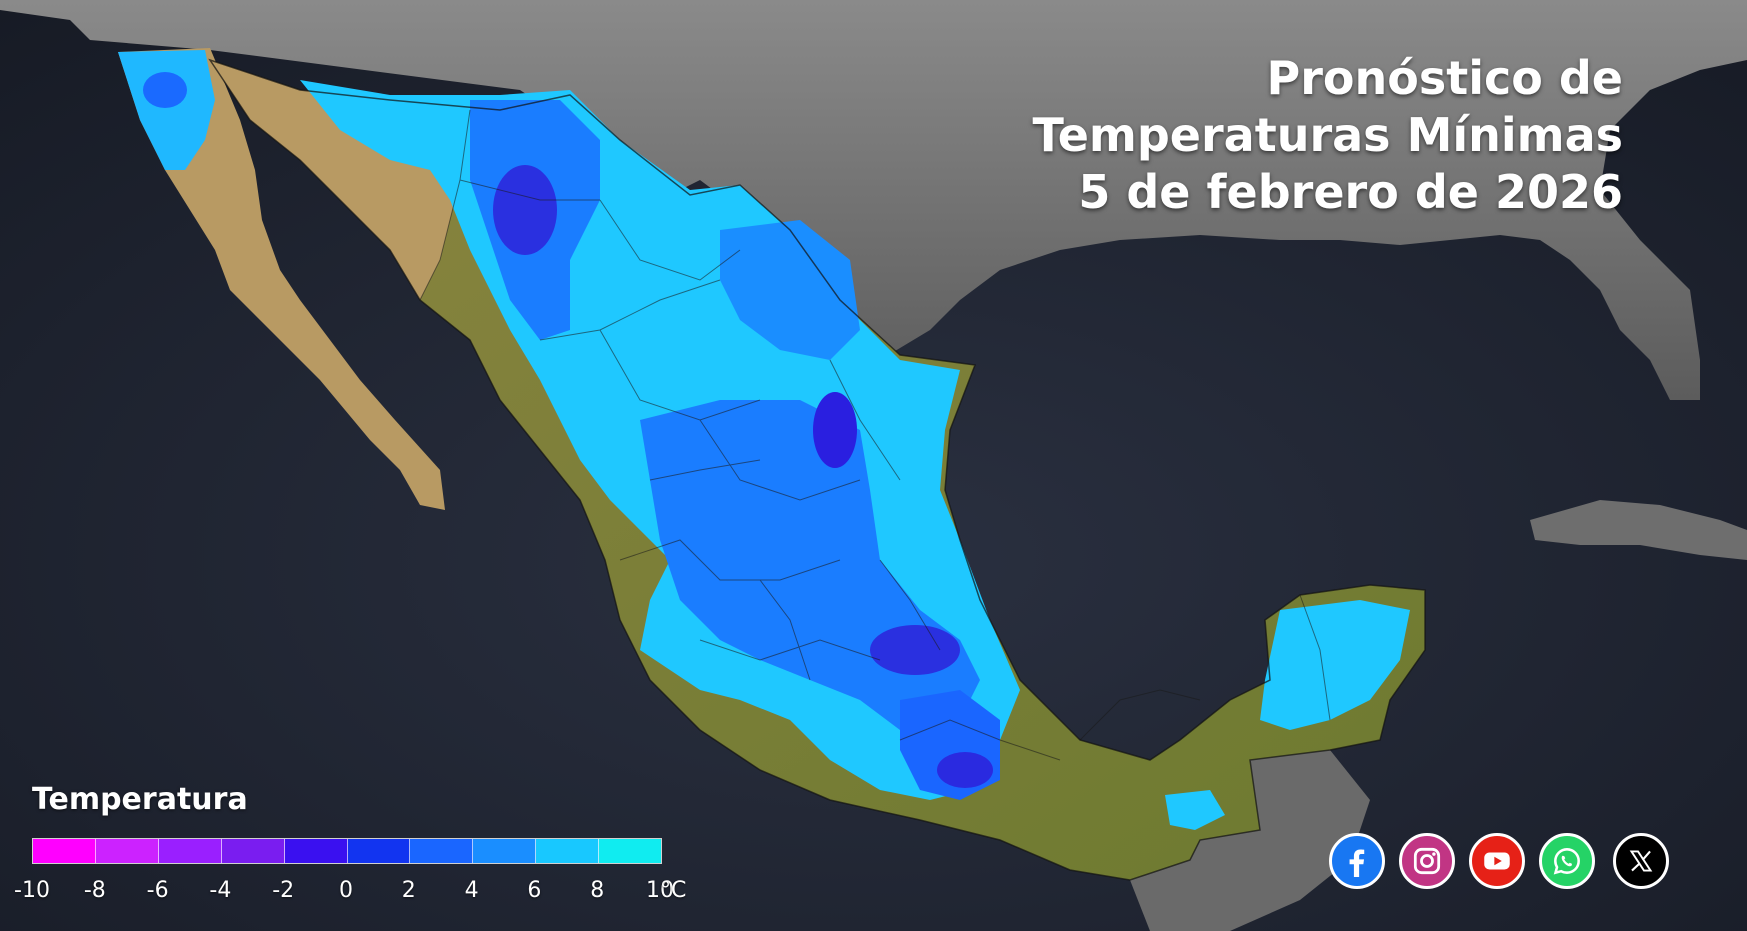 This screenshot has width=1747, height=931. I want to click on facebook-button, so click(1357, 861).